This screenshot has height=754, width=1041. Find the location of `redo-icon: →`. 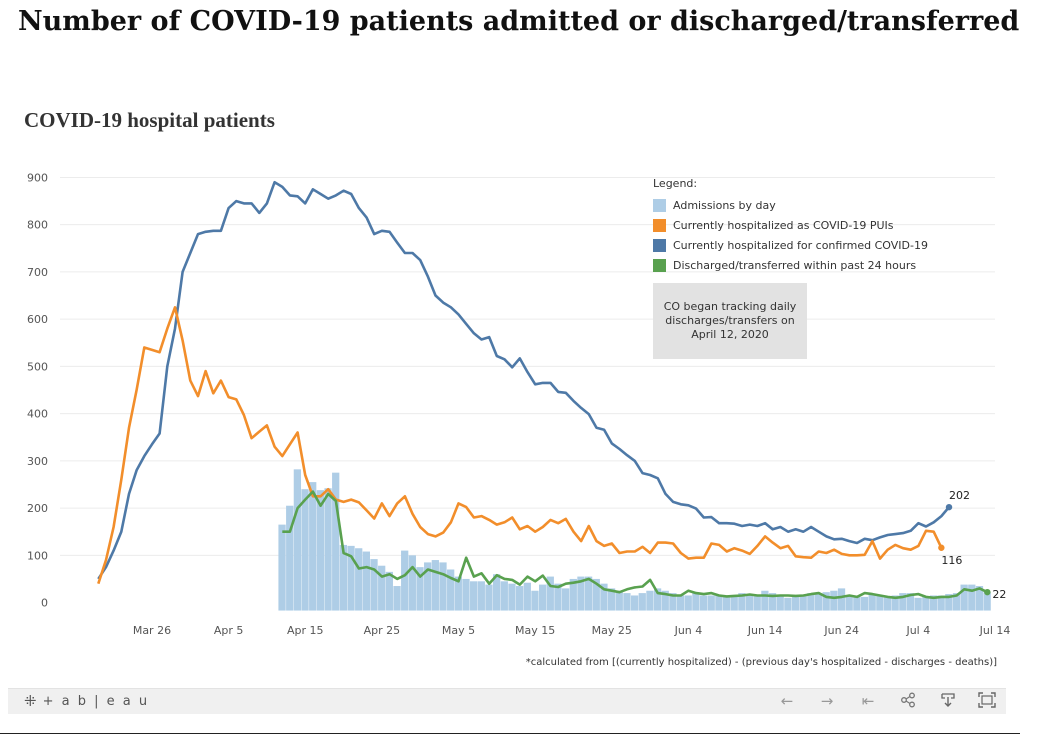

redo-icon: → is located at coordinates (827, 701).